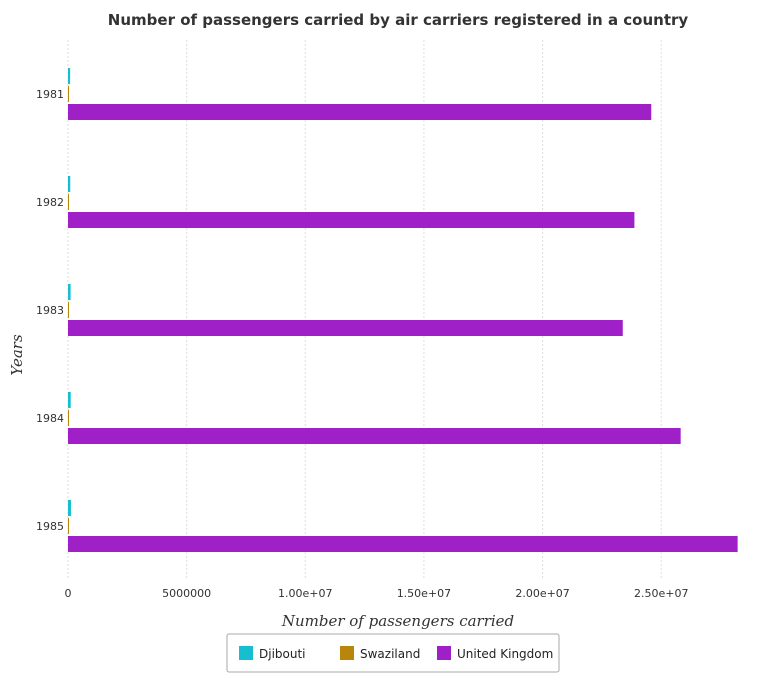 The height and width of the screenshot is (700, 781). I want to click on x-tick-label-3: 1.50e+07, so click(424, 593).